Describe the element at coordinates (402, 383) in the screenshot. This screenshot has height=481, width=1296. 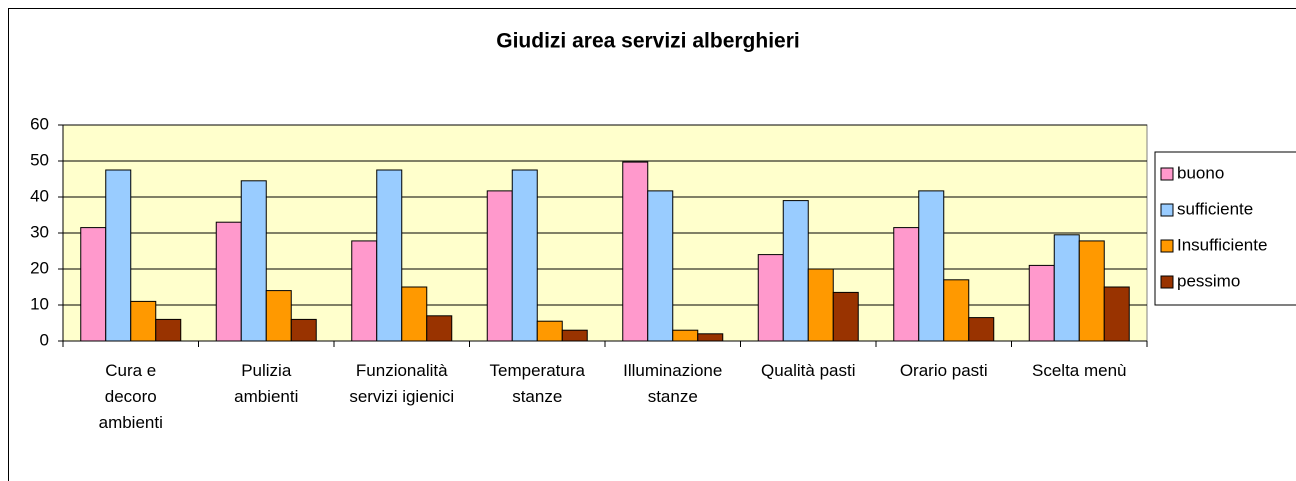
I see `x-tick-label: Funzionalità servizi igienici` at that location.